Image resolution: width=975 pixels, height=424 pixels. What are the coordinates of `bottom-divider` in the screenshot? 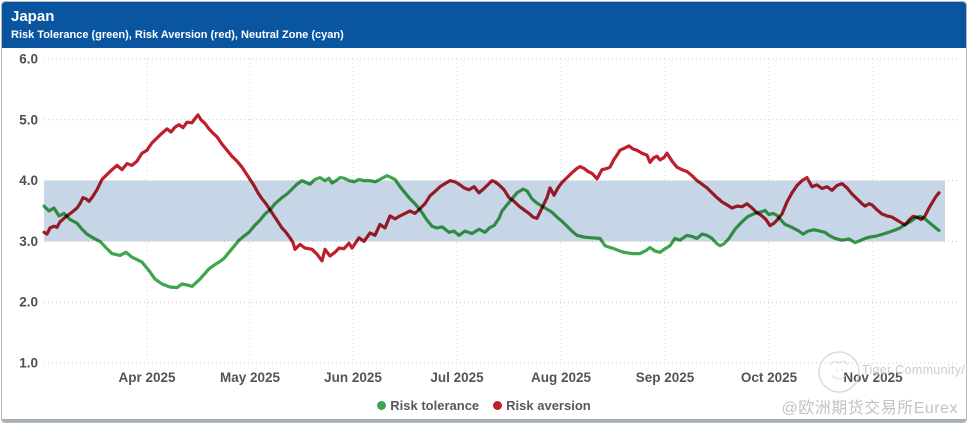 It's located at (484, 420).